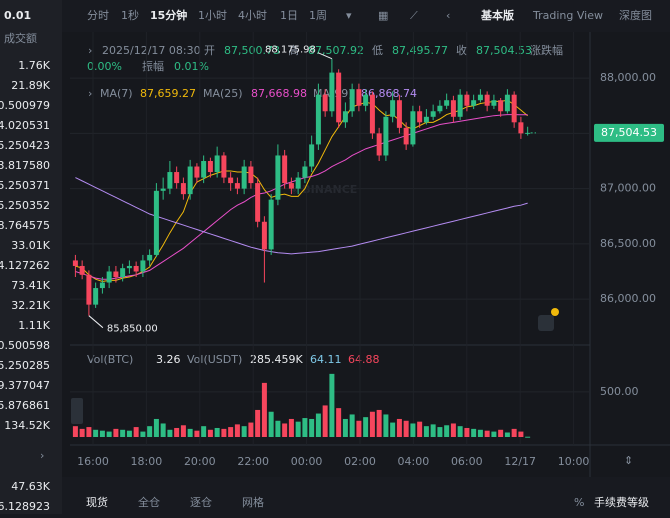 The height and width of the screenshot is (518, 670). What do you see at coordinates (579, 502) in the screenshot?
I see `percent-icon: %` at bounding box center [579, 502].